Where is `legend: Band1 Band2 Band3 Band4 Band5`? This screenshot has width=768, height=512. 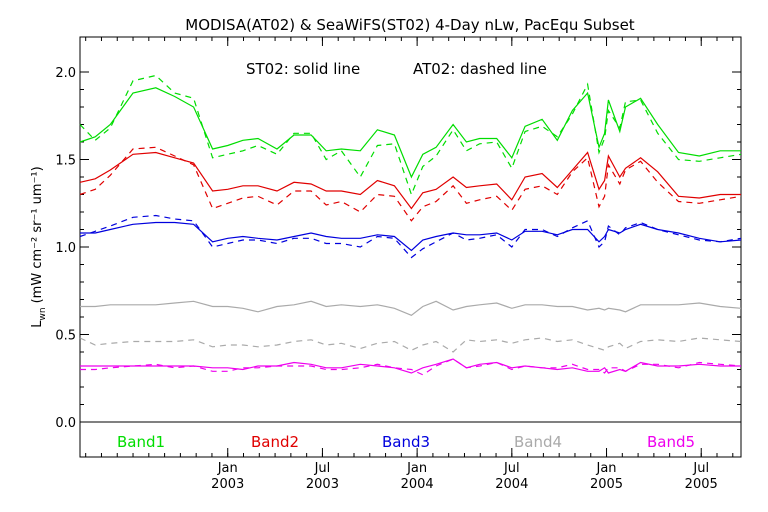
legend: Band1 Band2 Band3 Band4 Band5 is located at coordinates (406, 442).